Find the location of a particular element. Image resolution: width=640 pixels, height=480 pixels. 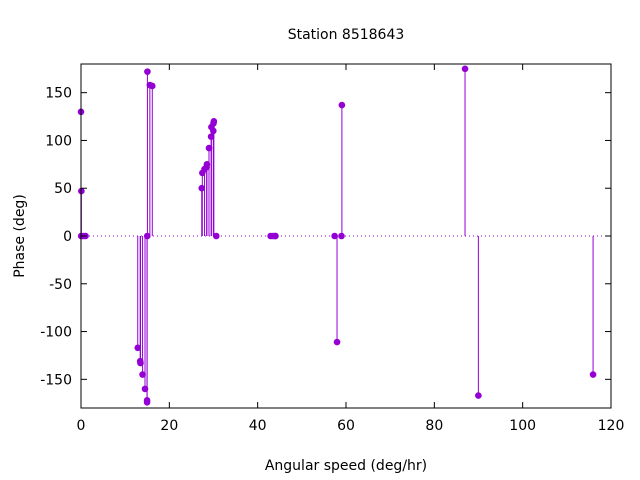

x-tick-label: 0 is located at coordinates (81, 426).